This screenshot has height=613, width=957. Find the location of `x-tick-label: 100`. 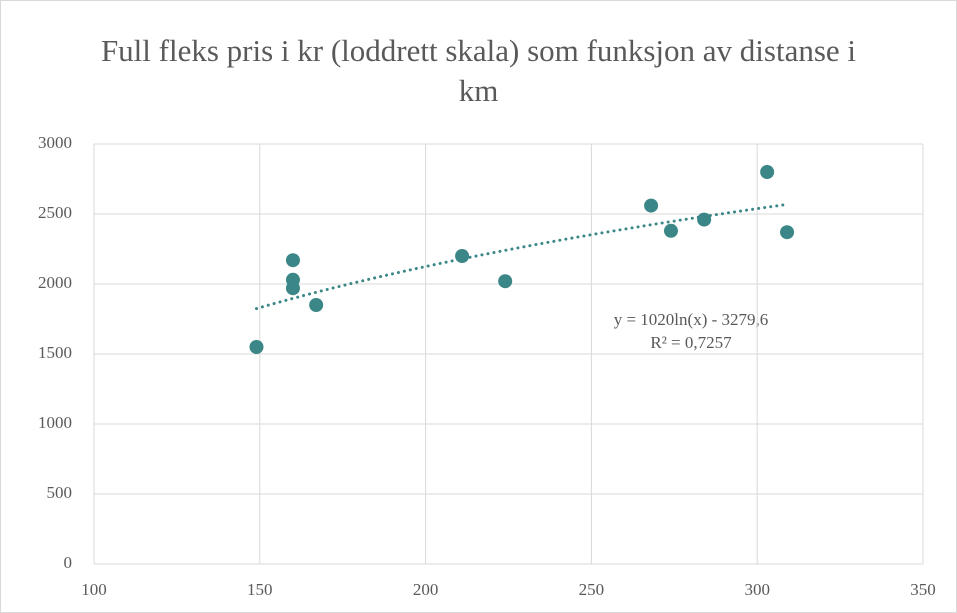

x-tick-label: 100 is located at coordinates (94, 589).